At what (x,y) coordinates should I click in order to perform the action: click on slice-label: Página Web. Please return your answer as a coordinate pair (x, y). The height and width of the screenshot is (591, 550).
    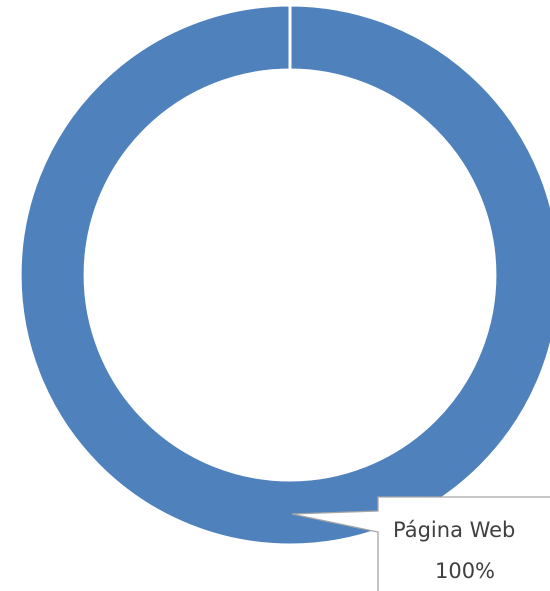
    Looking at the image, I should click on (454, 530).